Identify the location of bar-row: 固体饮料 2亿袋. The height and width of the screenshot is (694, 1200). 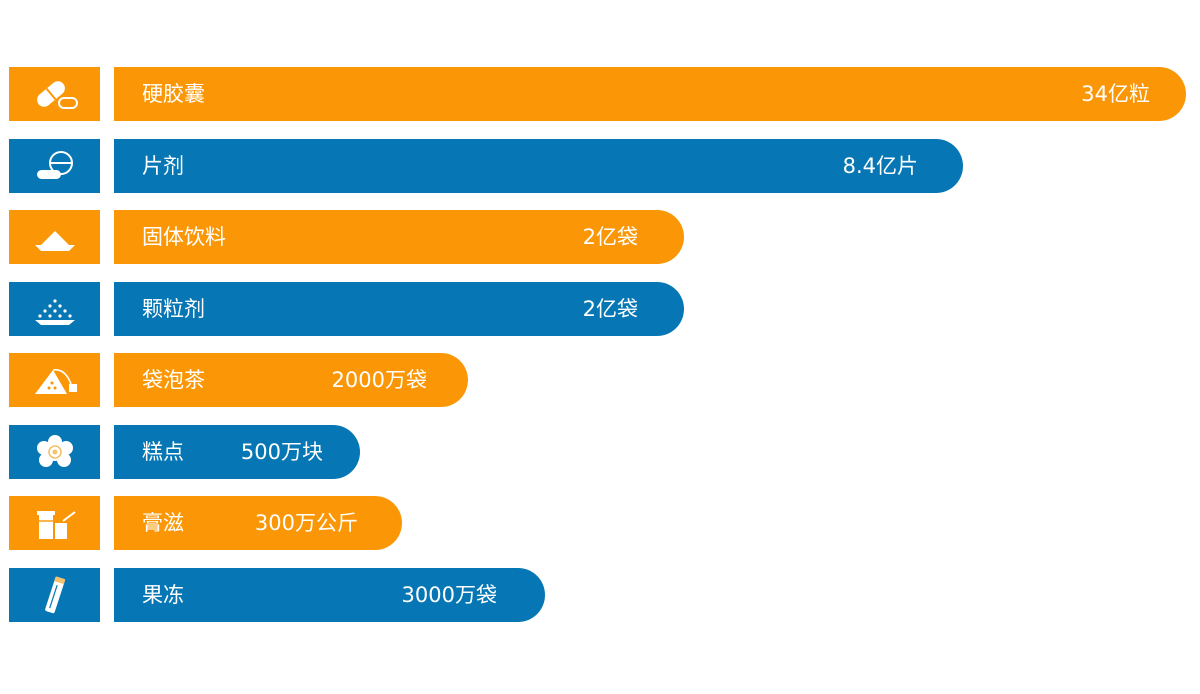
(600, 237).